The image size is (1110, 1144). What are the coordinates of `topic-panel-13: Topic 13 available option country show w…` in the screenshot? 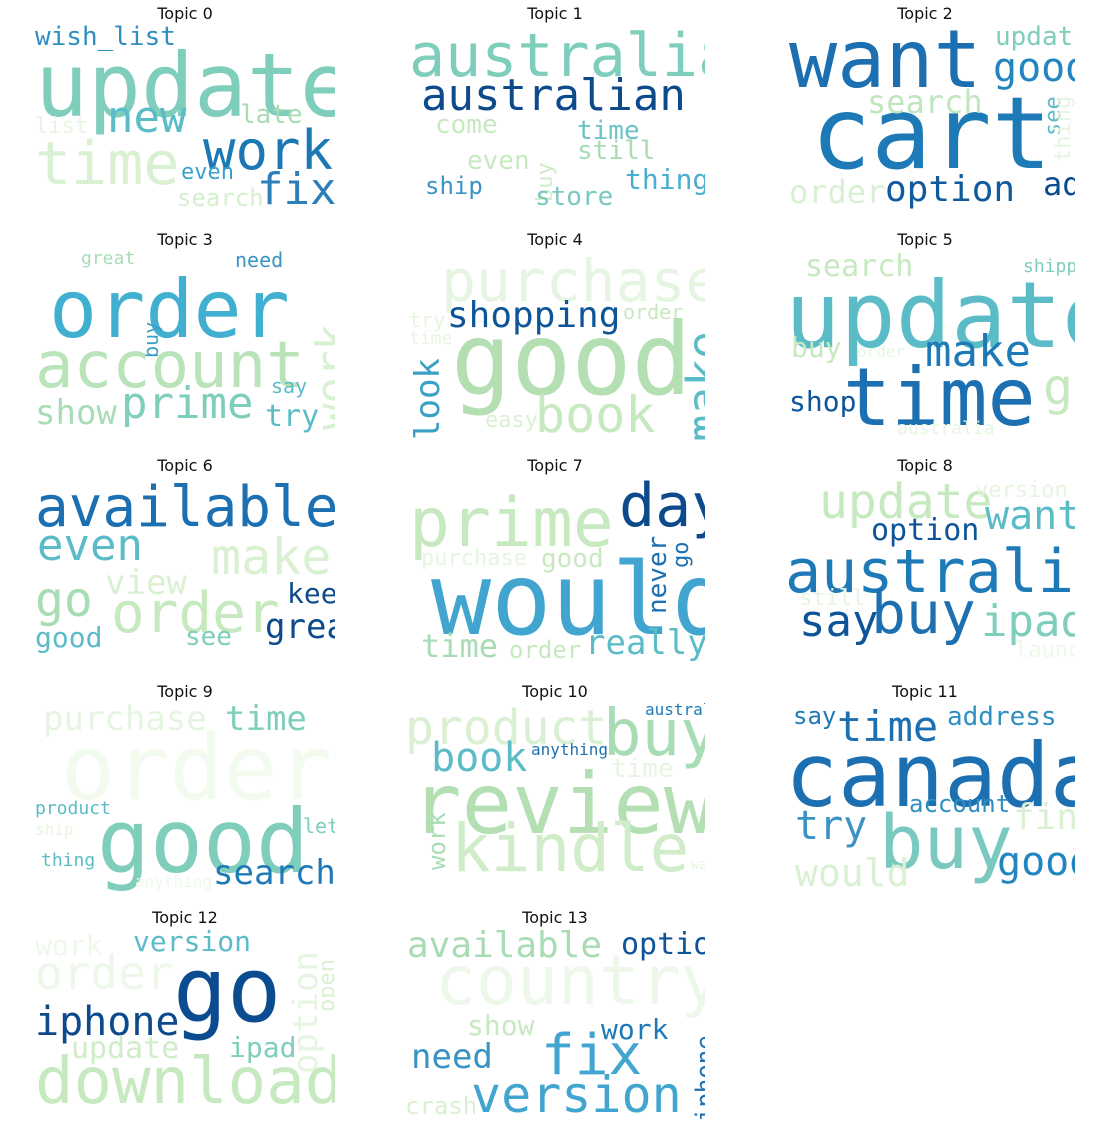 It's located at (555, 1017).